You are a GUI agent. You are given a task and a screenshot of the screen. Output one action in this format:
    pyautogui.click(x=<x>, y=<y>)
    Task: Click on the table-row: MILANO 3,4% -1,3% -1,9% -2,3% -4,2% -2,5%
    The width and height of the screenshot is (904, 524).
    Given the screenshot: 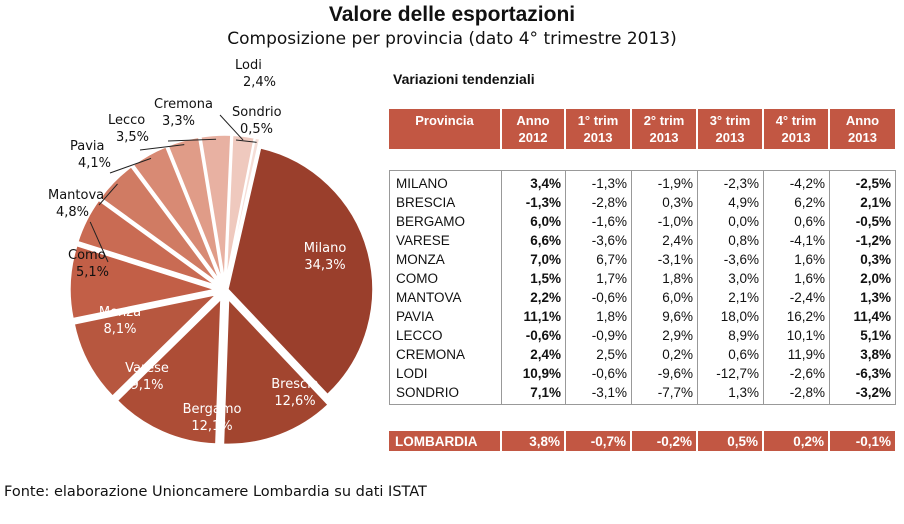 What is the action you would take?
    pyautogui.click(x=643, y=181)
    